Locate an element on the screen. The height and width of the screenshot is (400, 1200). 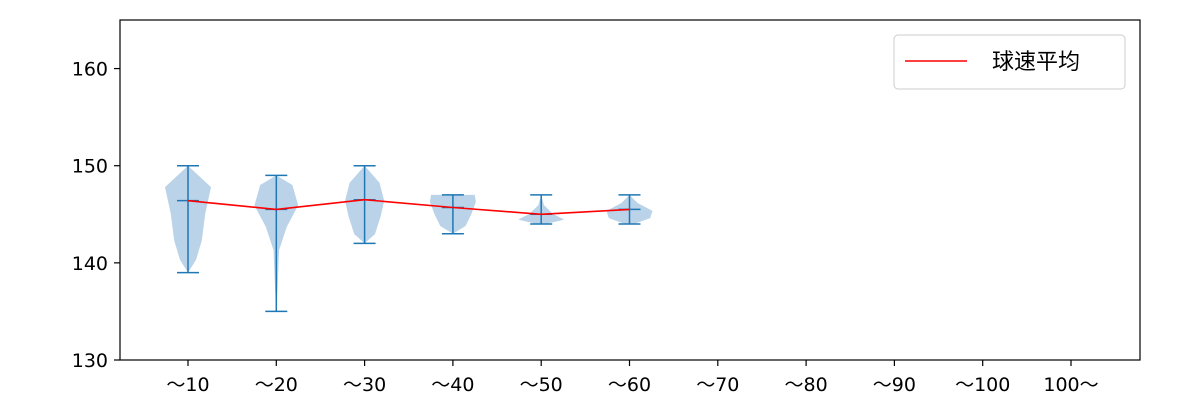
y-tick-label: 130 is located at coordinates (90, 361).